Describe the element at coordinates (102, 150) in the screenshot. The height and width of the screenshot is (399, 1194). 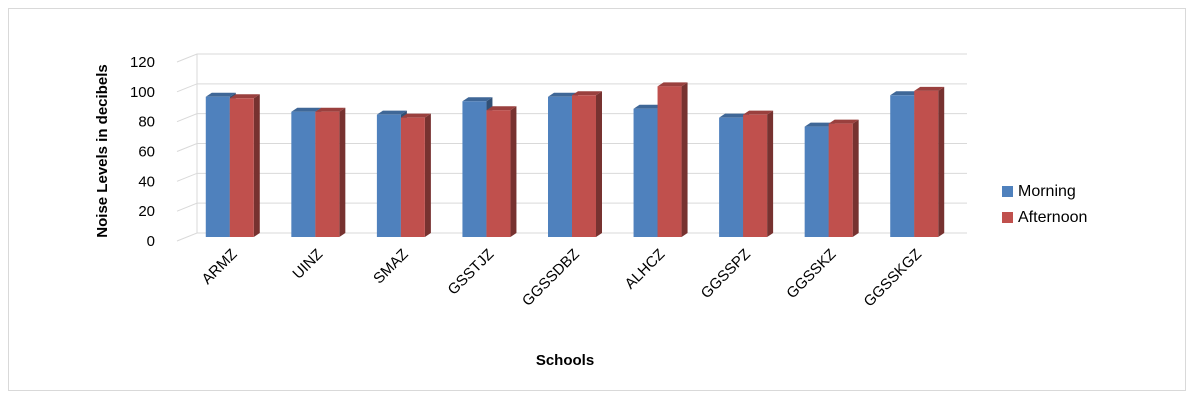
I see `y-axis-title: Noise Levels in decibels` at that location.